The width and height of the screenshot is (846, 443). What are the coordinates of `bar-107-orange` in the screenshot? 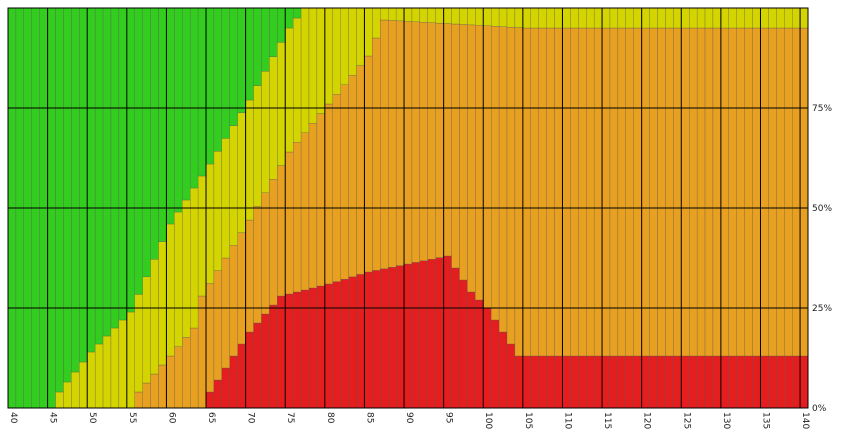 It's located at (542, 192).